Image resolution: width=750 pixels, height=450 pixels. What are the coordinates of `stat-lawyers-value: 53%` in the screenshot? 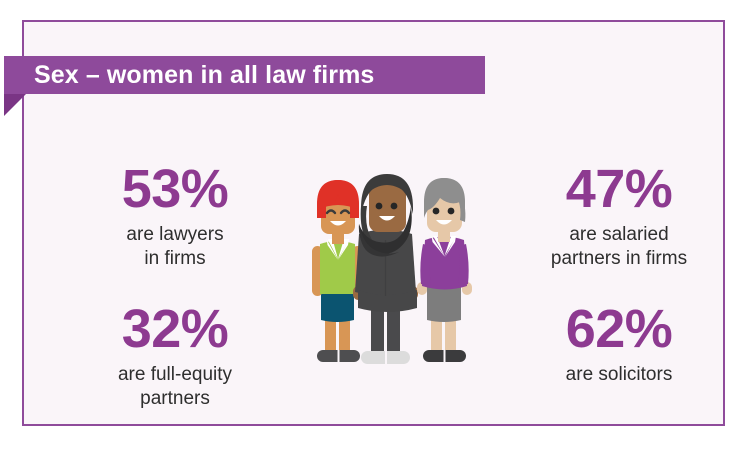 It's located at (175, 189).